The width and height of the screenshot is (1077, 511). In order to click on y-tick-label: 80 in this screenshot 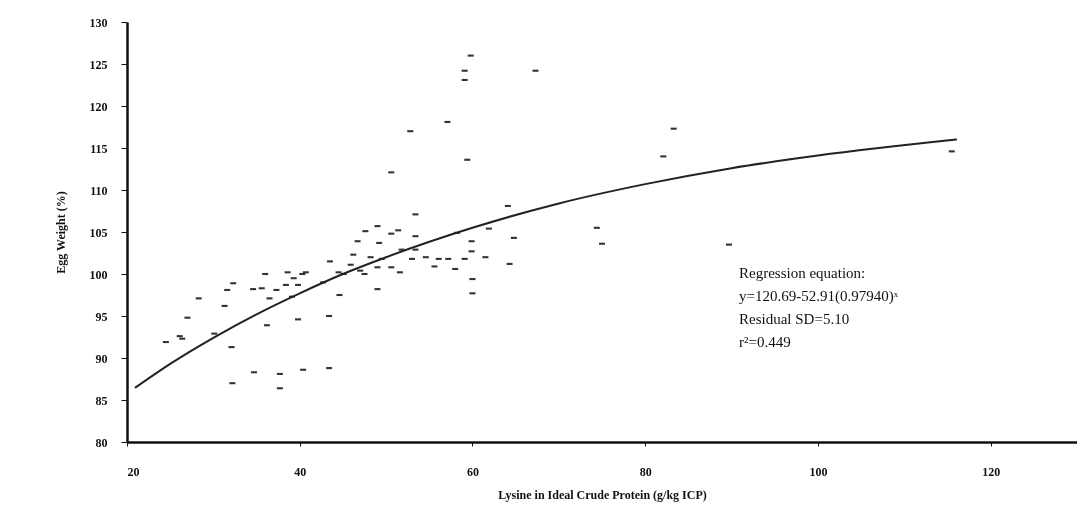, I will do `click(101, 442)`.